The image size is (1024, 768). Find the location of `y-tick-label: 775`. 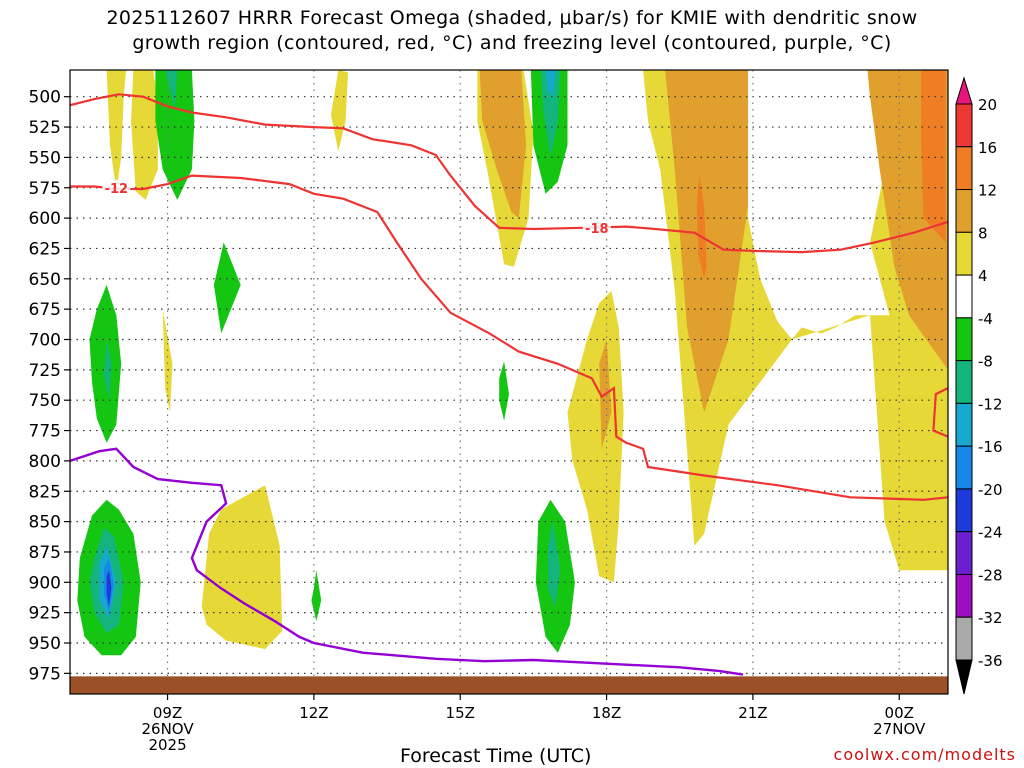

y-tick-label: 775 is located at coordinates (45, 432).